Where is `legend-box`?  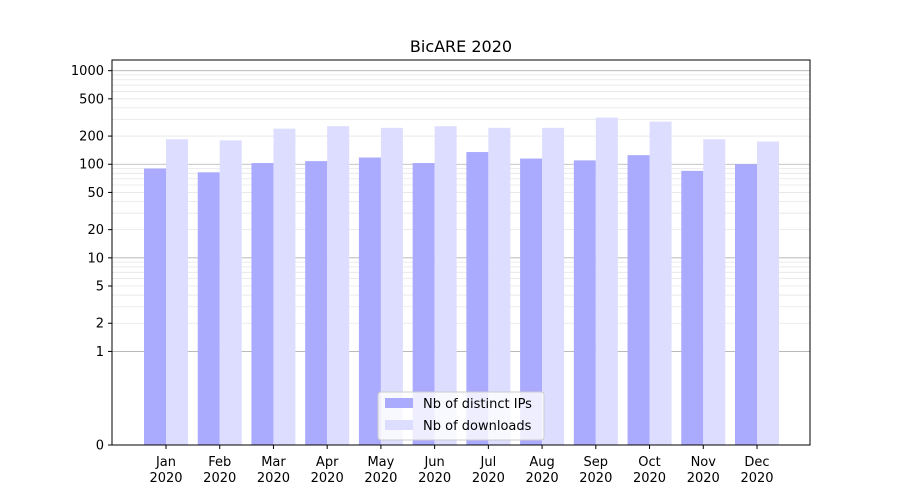 legend-box is located at coordinates (461, 416).